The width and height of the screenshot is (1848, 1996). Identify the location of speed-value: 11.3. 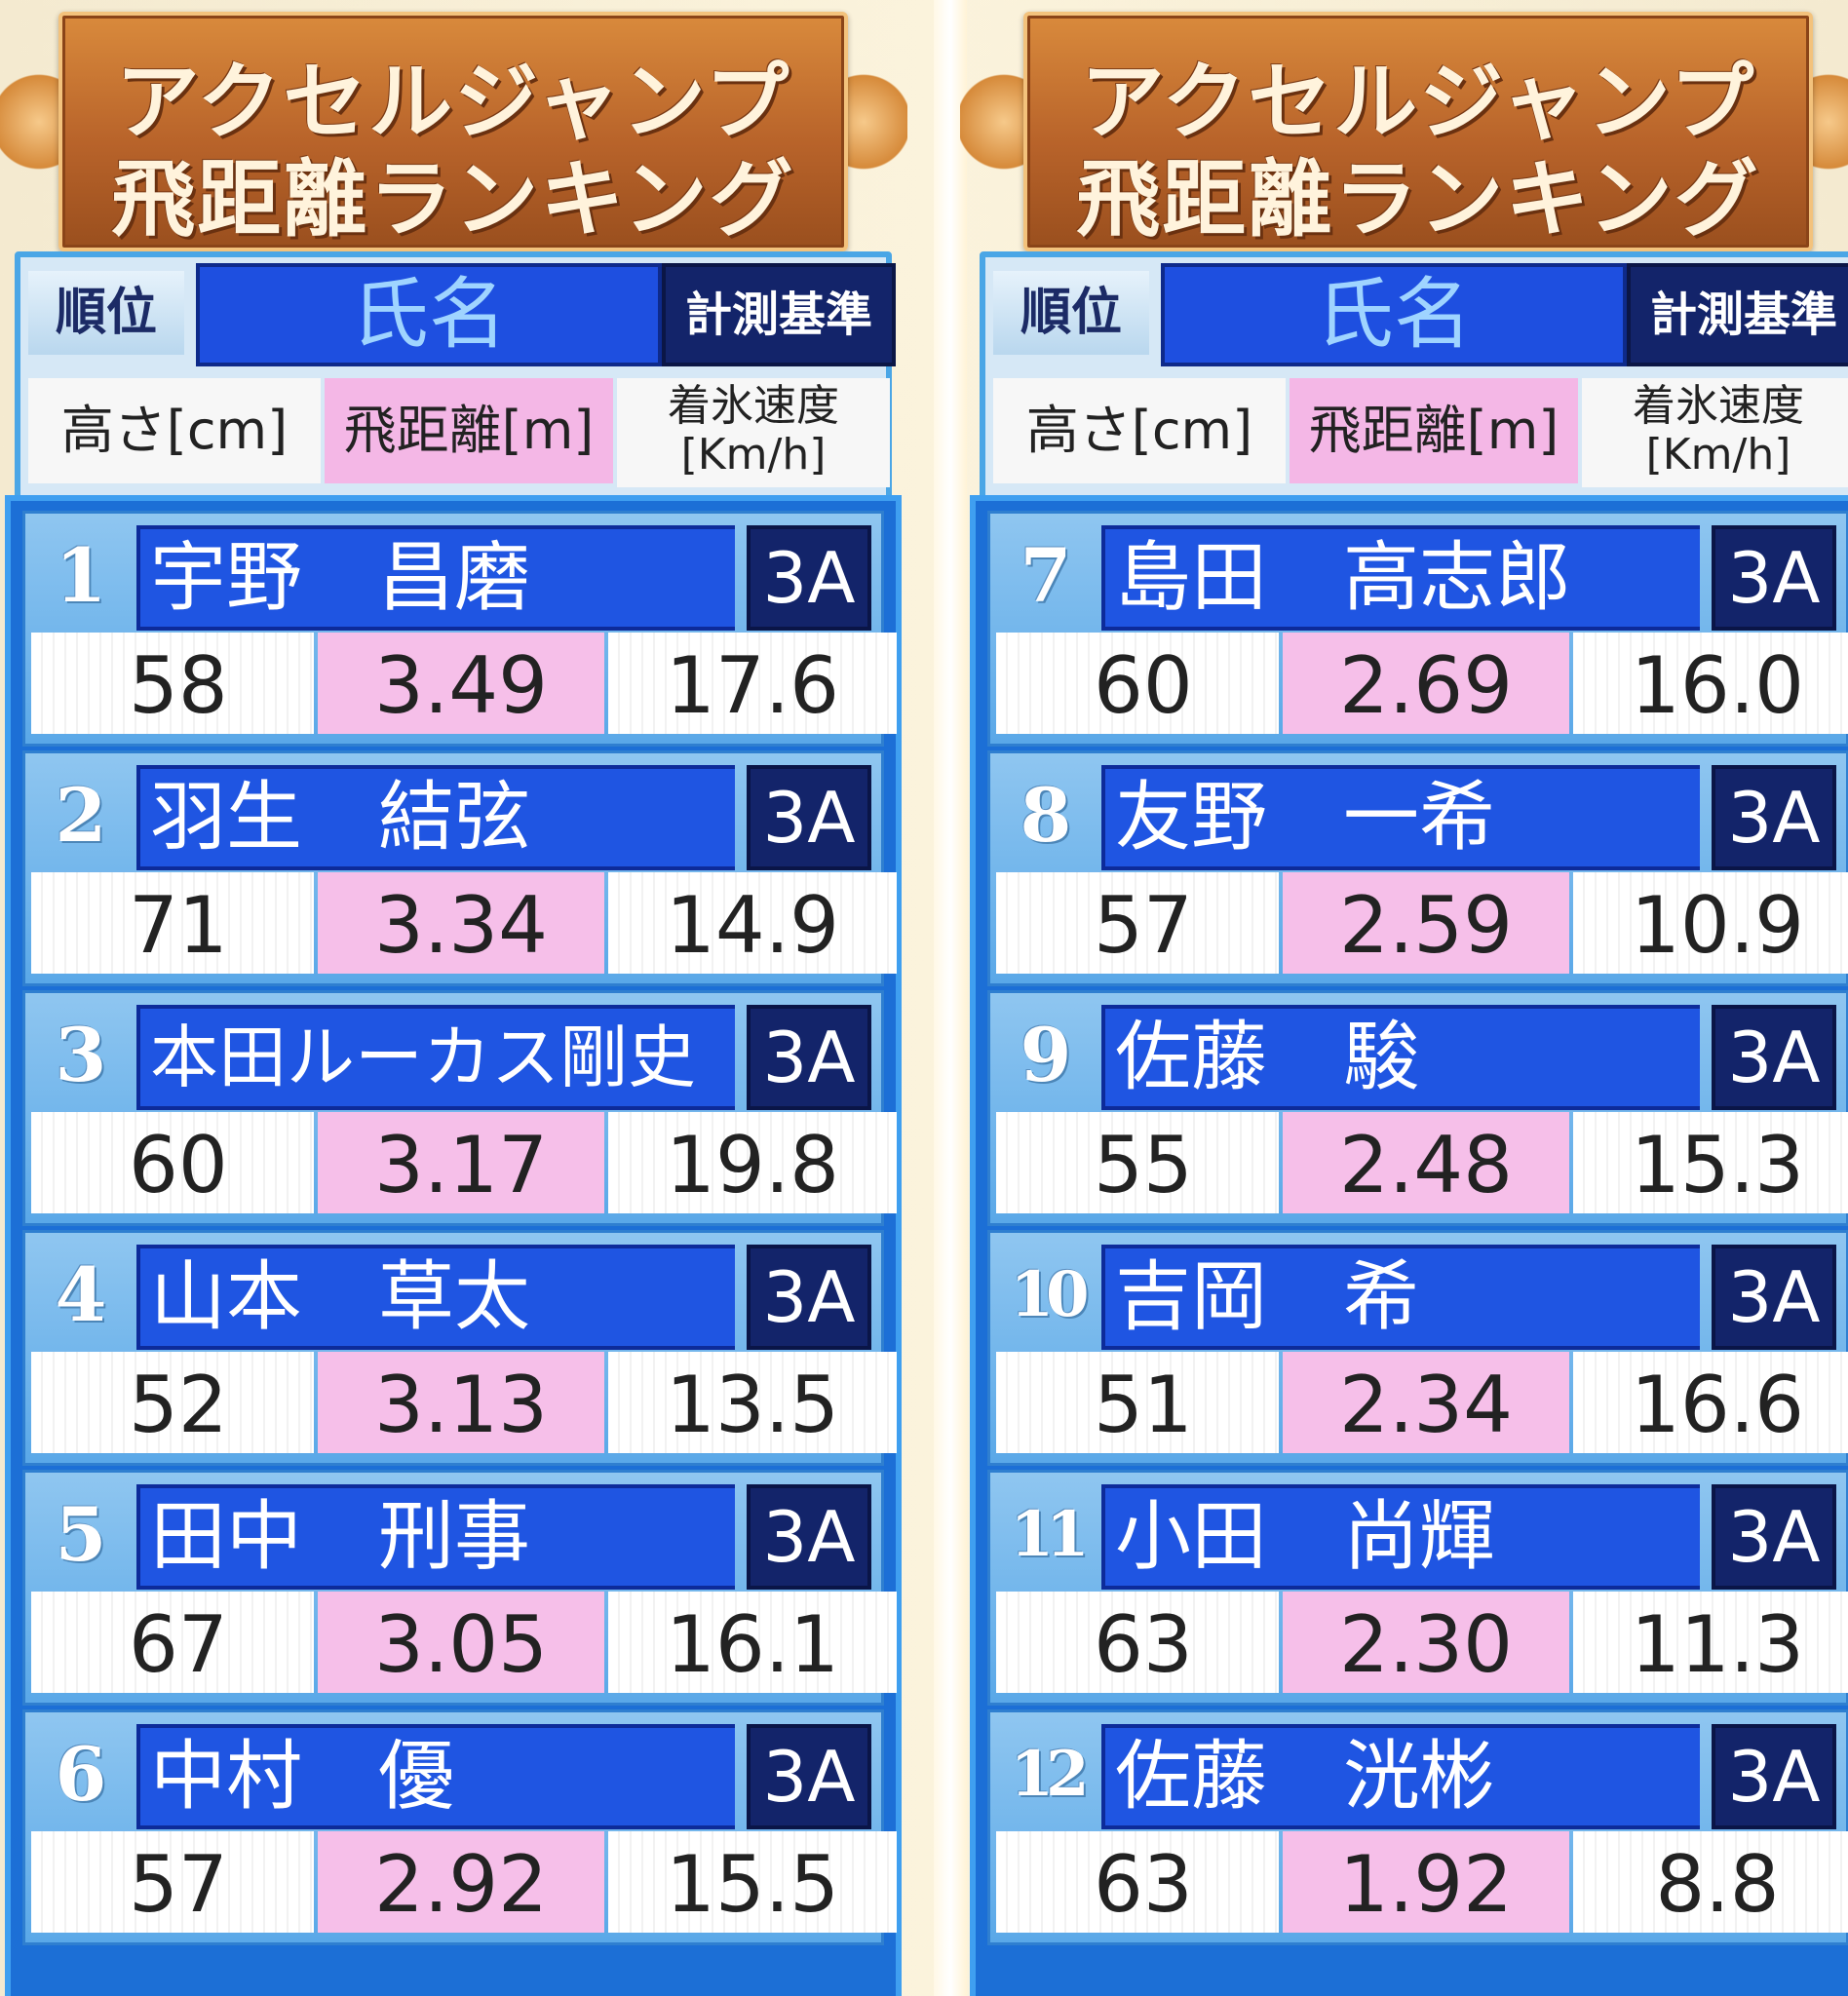
(1710, 1642).